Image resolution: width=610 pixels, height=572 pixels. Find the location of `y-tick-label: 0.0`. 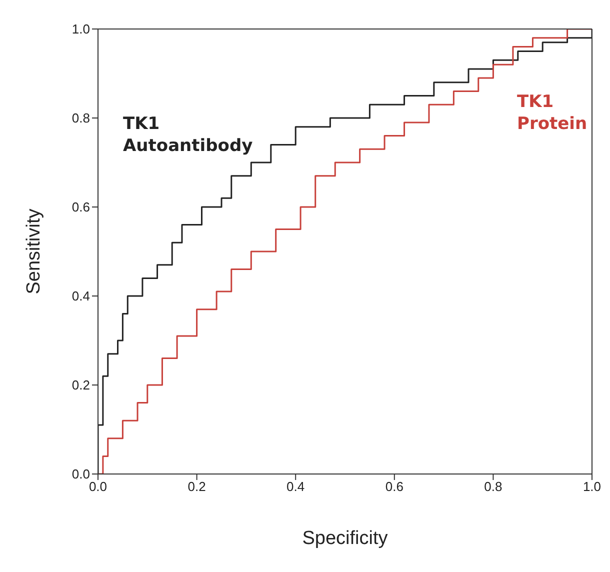

y-tick-label: 0.0 is located at coordinates (81, 474).